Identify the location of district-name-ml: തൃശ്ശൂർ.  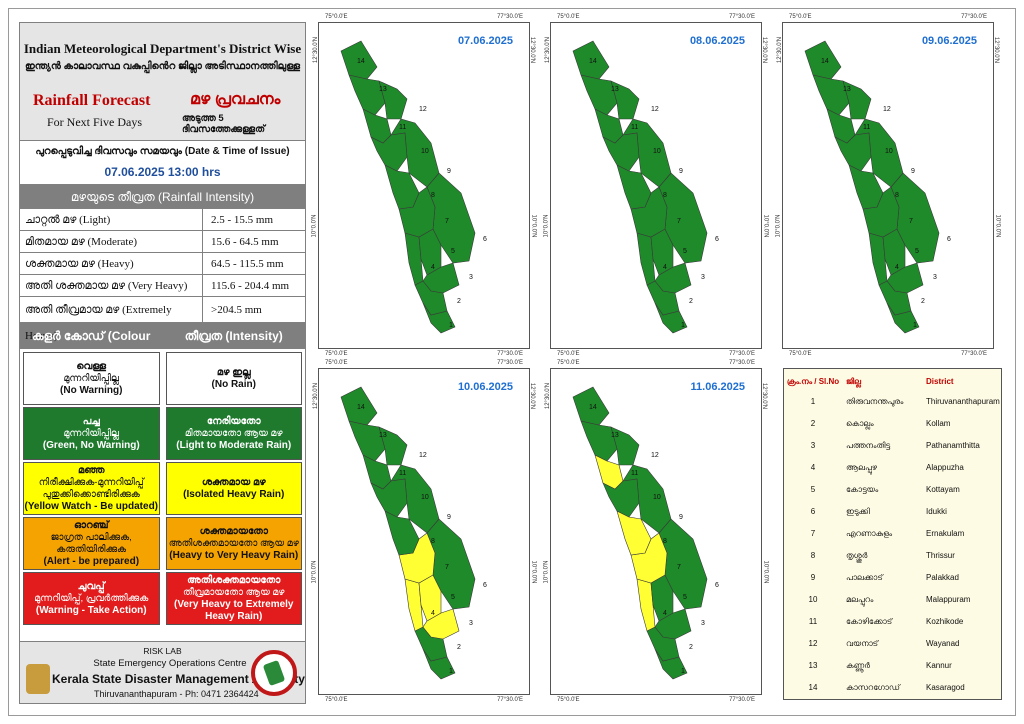
(857, 555).